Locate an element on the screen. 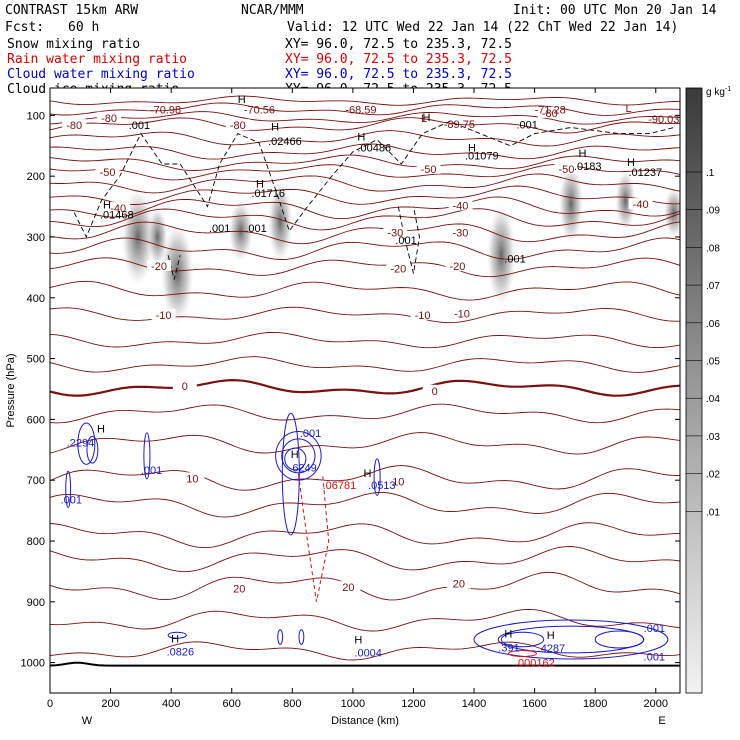 The height and width of the screenshot is (740, 740). extremum-value-label: .01079 is located at coordinates (482, 156).